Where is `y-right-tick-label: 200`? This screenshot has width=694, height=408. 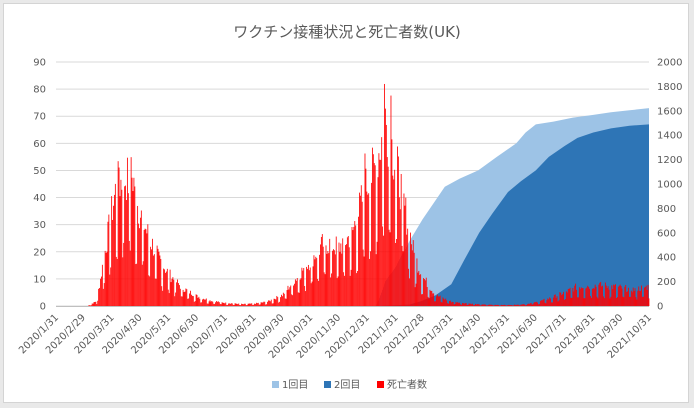
y-right-tick-label: 200 is located at coordinates (666, 282).